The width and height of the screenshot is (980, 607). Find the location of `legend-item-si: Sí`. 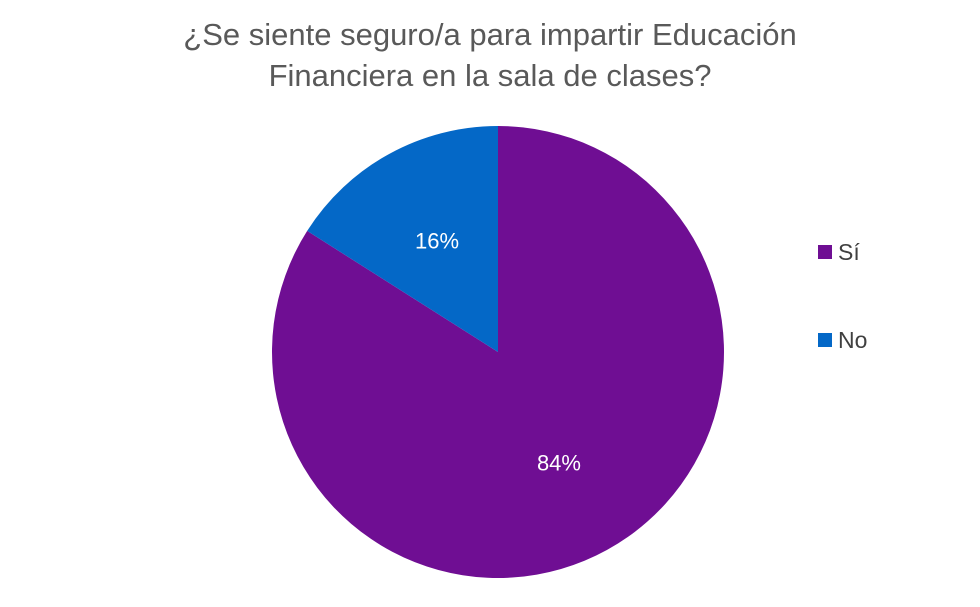

legend-item-si: Sí is located at coordinates (839, 252).